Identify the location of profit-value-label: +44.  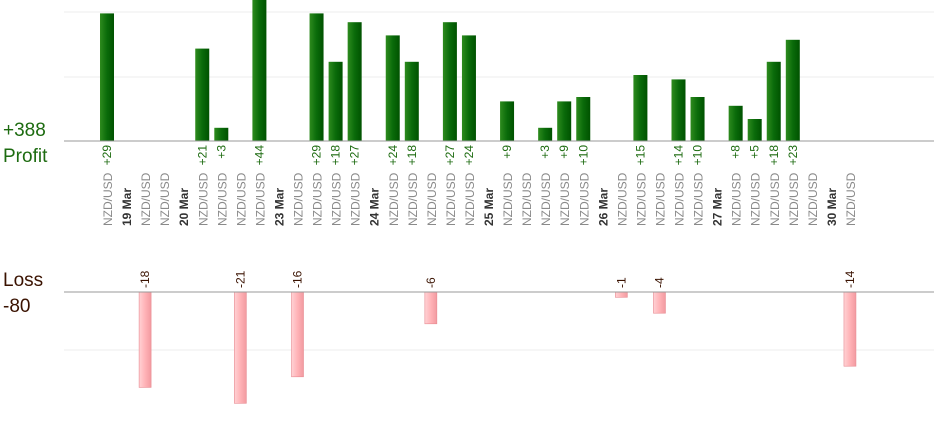
(259, 155).